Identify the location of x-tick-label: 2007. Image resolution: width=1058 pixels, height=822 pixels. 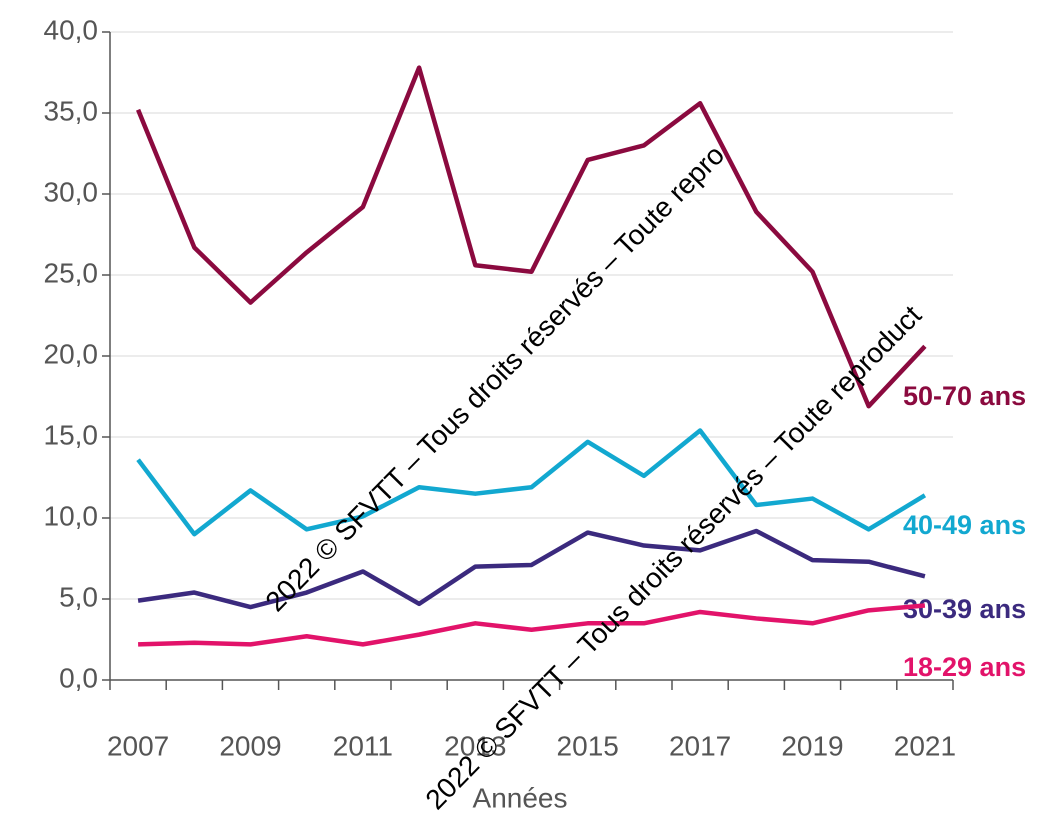
(138, 745).